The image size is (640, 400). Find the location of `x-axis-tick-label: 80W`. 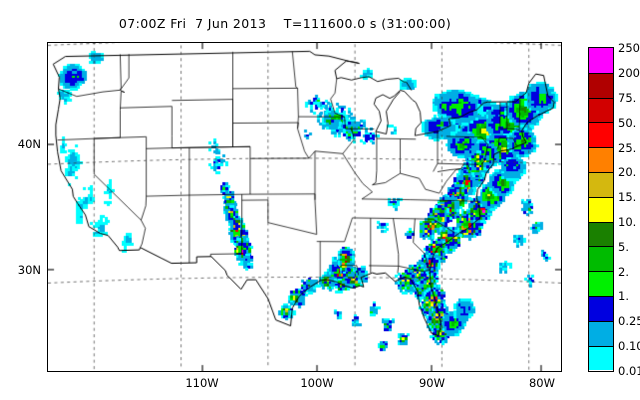

x-axis-tick-label: 80W is located at coordinates (541, 383).